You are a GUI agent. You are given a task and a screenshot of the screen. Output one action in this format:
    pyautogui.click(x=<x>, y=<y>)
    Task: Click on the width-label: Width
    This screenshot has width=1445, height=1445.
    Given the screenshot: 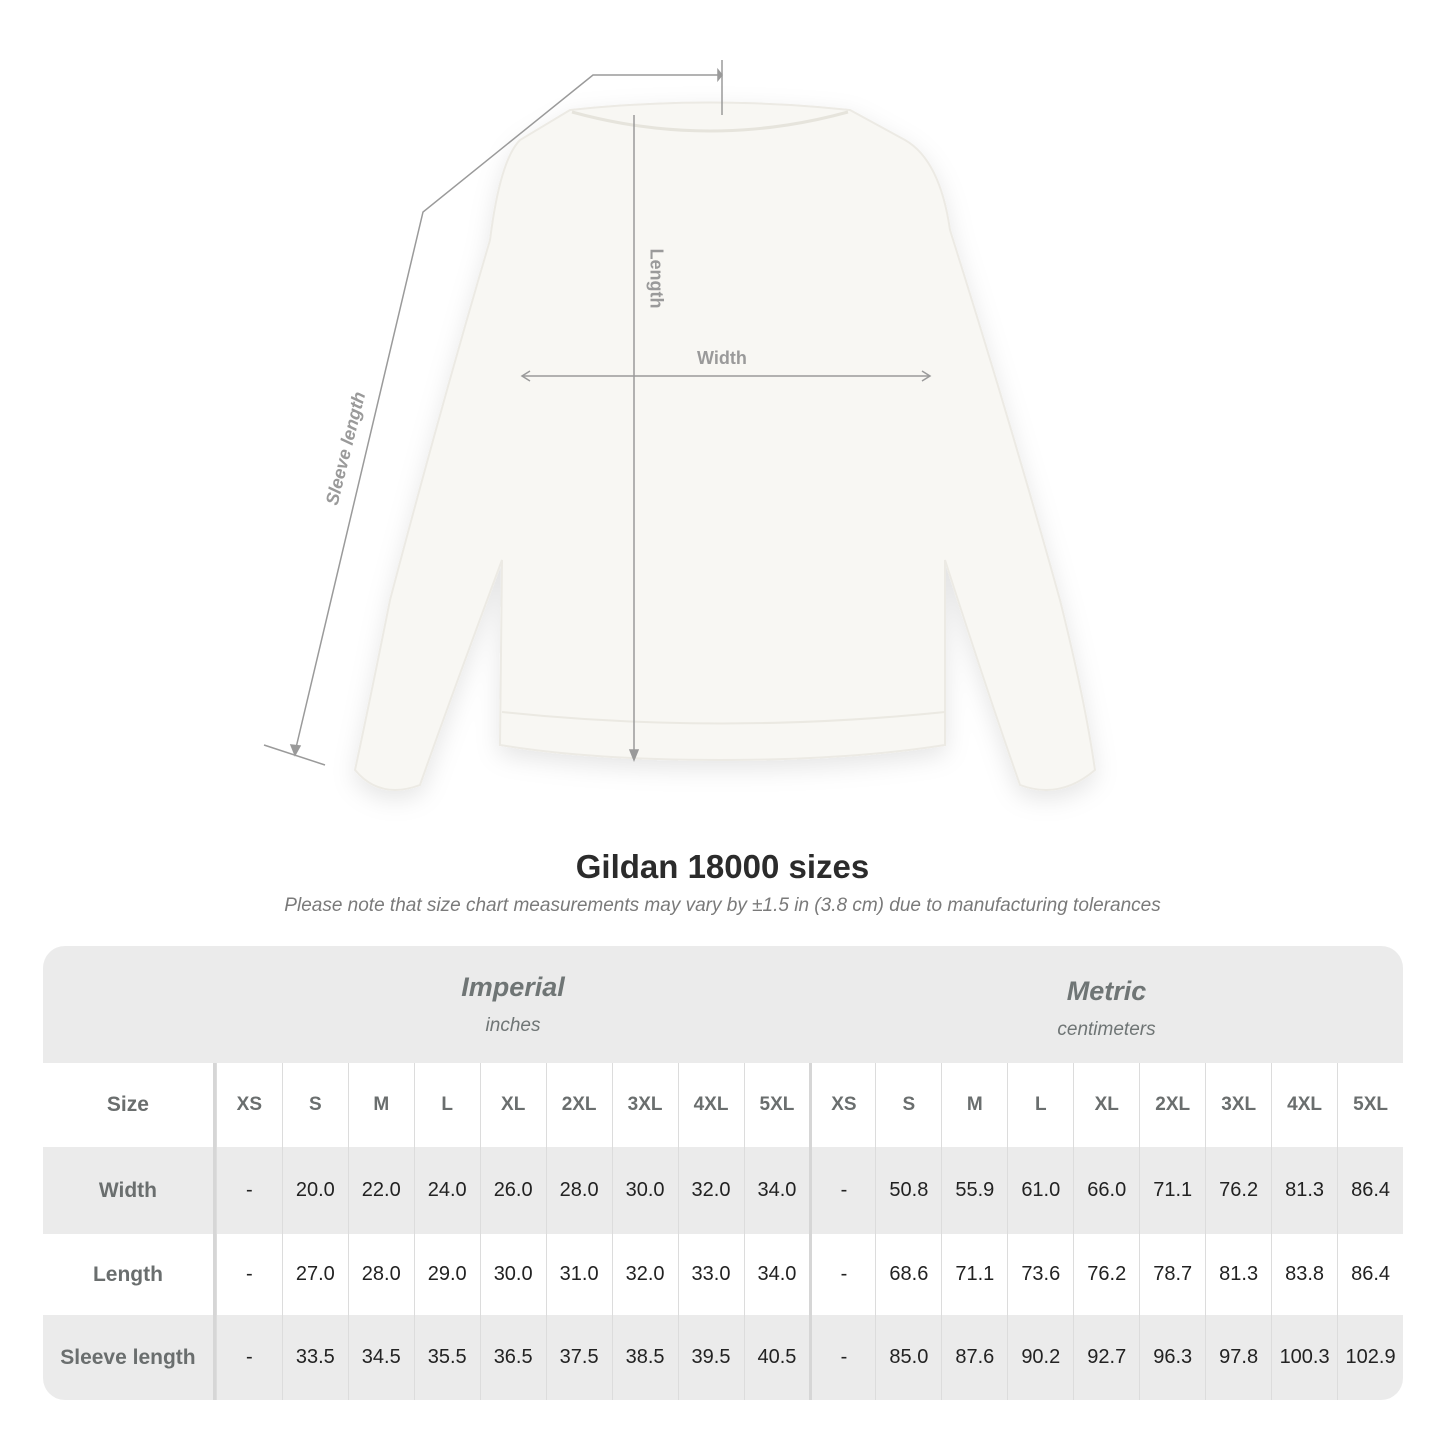 What is the action you would take?
    pyautogui.click(x=722, y=358)
    